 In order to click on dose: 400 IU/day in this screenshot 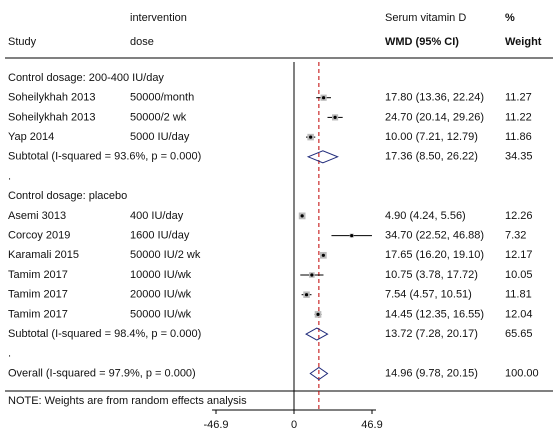, I will do `click(157, 216)`.